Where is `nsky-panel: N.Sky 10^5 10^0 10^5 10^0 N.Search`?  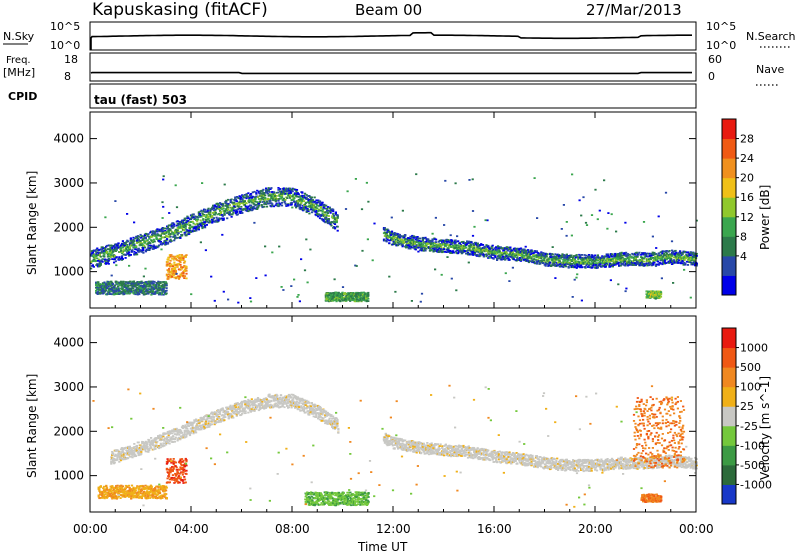
nsky-panel: N.Sky 10^5 10^0 10^5 10^0 N.Search is located at coordinates (399, 36).